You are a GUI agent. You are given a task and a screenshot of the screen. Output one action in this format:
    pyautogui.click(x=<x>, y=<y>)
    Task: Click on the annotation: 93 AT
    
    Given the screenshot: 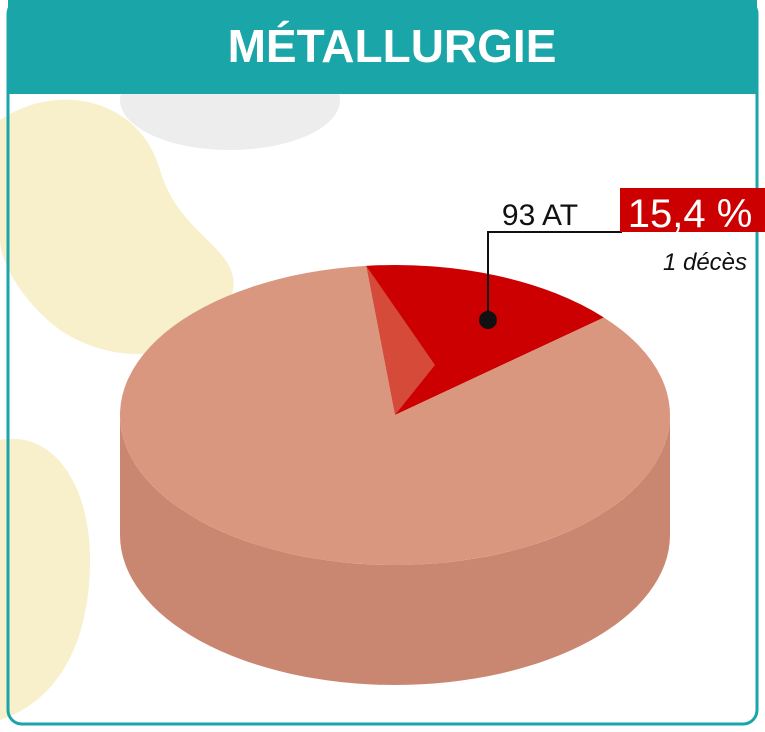 What is the action you would take?
    pyautogui.click(x=540, y=215)
    